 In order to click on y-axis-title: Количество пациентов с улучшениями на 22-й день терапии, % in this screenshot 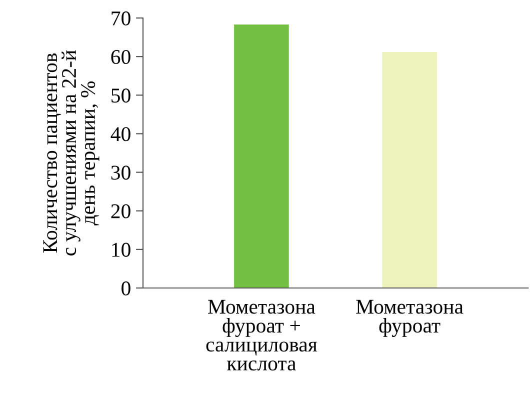, I will do `click(71, 153)`.